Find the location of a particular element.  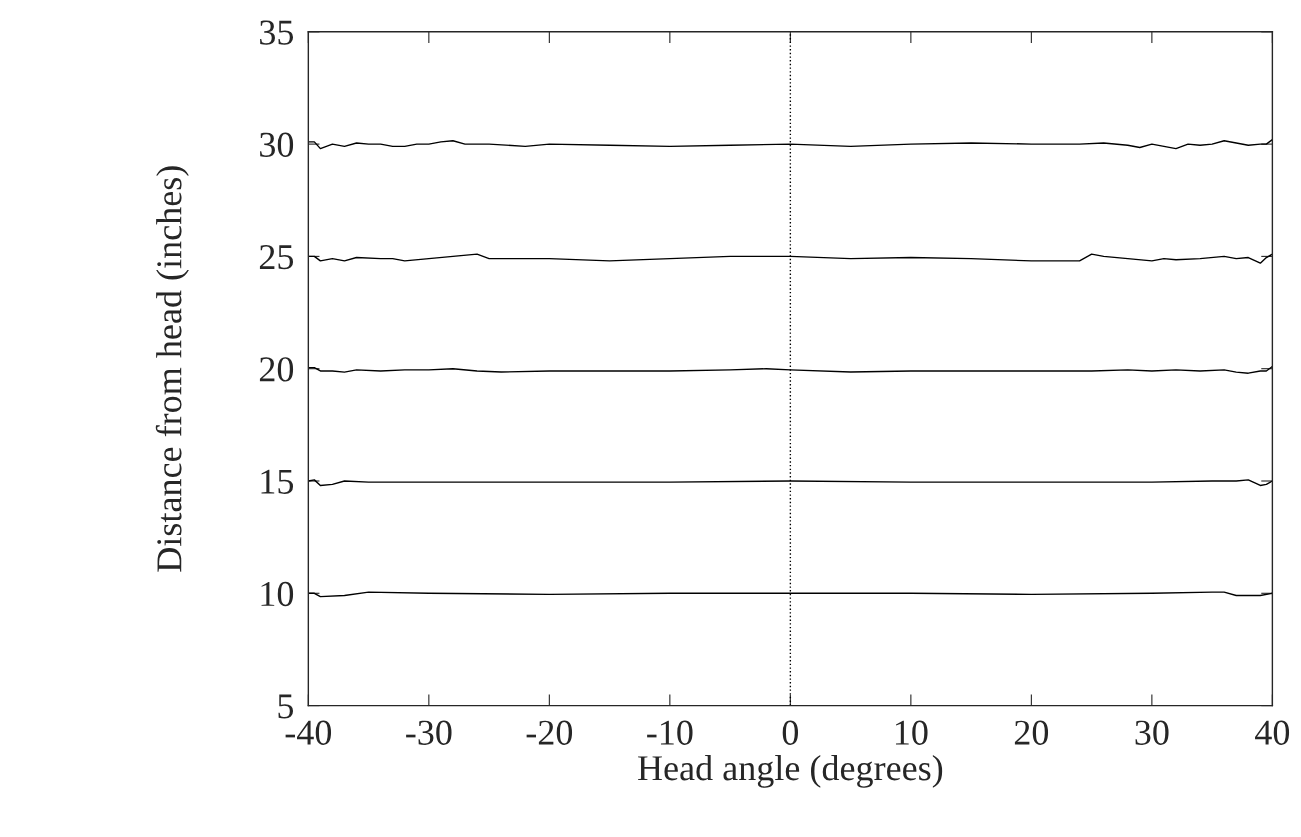

y-axis-title: Distance from head (inches) is located at coordinates (172, 369).